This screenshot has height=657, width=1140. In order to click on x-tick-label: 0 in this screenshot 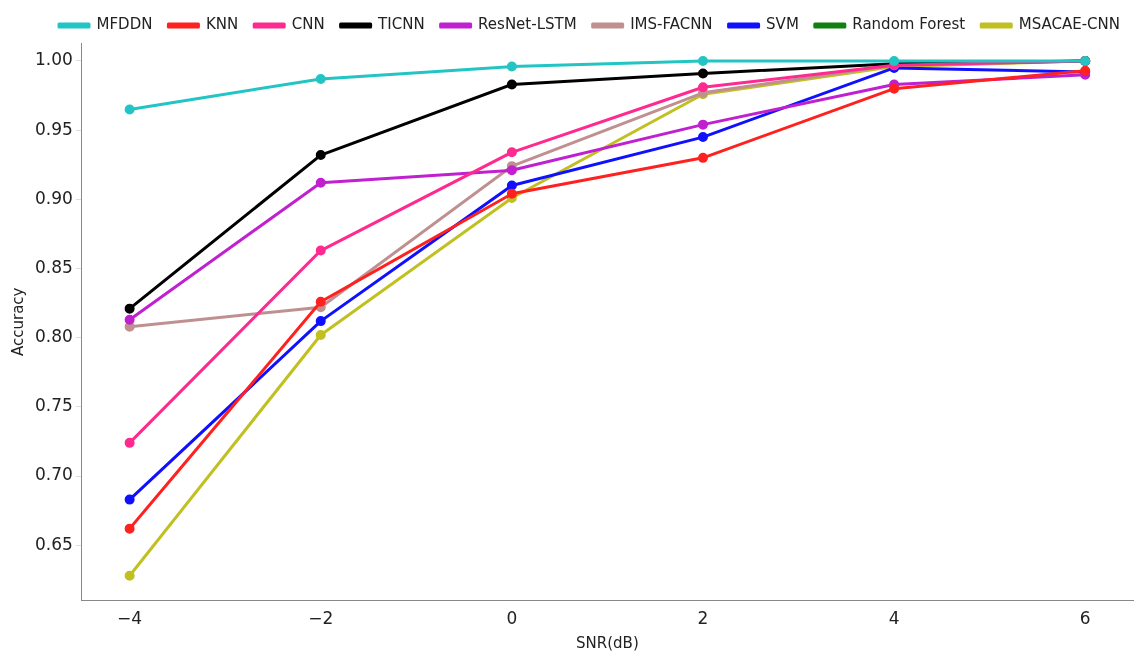, I will do `click(512, 618)`.